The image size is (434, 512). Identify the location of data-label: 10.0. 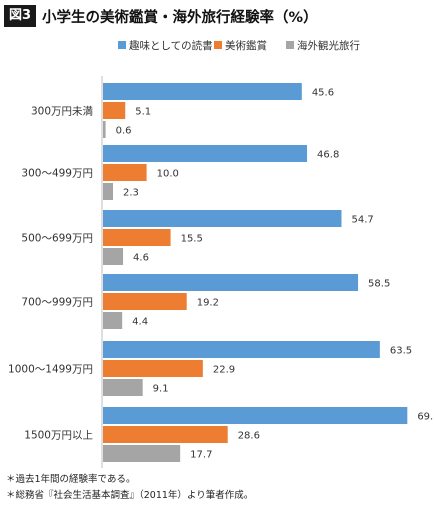
(168, 174).